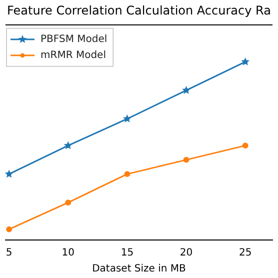 The width and height of the screenshot is (278, 278). I want to click on legend-label: mRMR Model, so click(73, 55).